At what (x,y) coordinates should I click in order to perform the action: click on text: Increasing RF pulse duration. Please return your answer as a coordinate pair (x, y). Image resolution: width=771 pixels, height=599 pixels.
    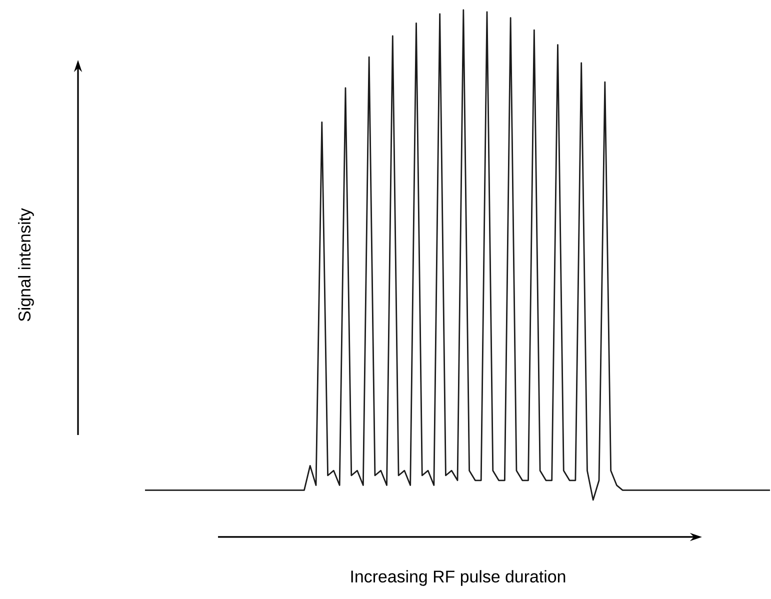
    Looking at the image, I should click on (458, 578).